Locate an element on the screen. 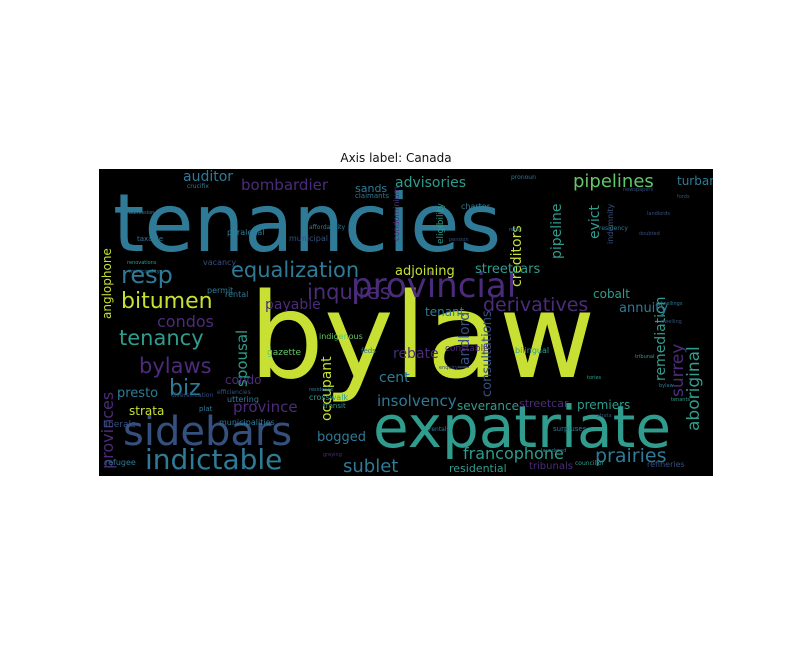  word-bylaws: bylaws is located at coordinates (175, 366).